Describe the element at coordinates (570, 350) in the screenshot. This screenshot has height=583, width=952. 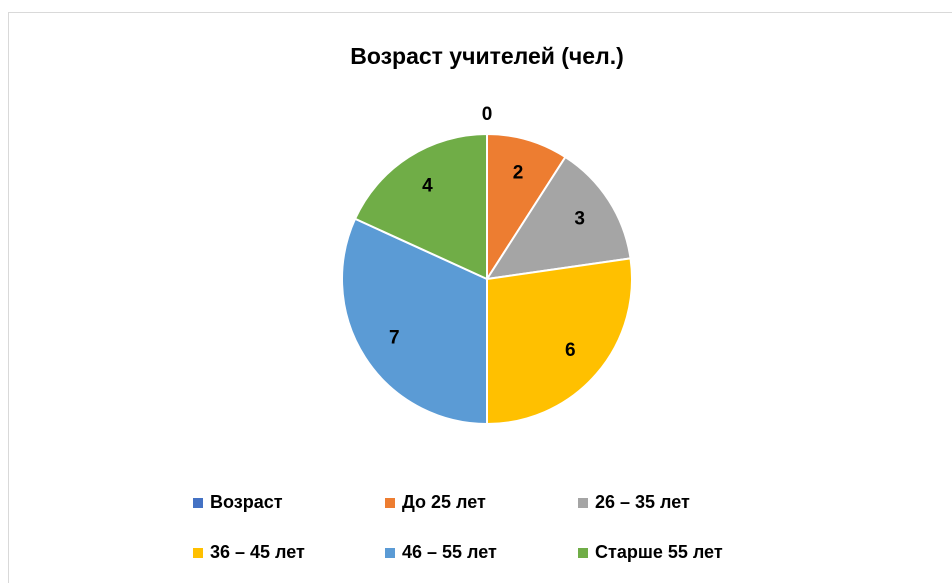
I see `data-label: 6` at that location.